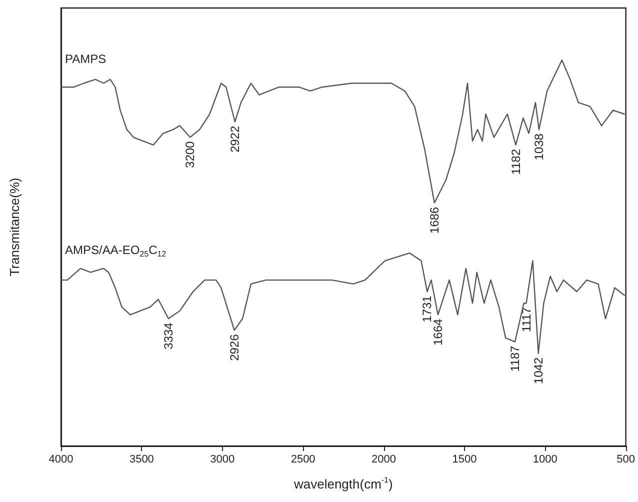 This screenshot has height=502, width=638. What do you see at coordinates (190, 154) in the screenshot?
I see `annotation: 3200` at bounding box center [190, 154].